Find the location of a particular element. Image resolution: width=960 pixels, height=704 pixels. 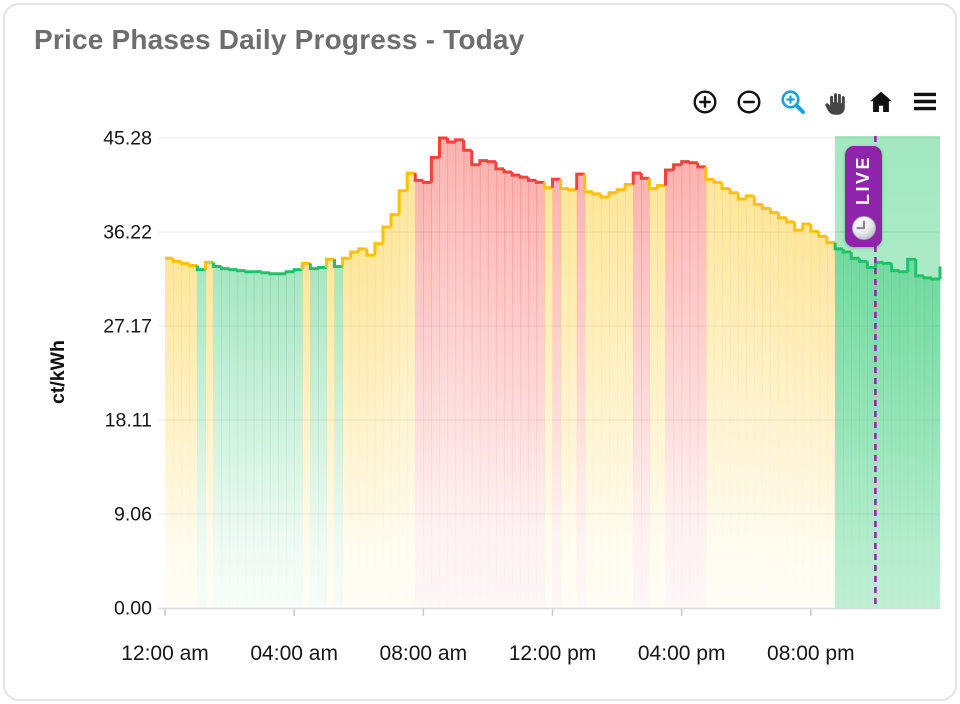

home-icon is located at coordinates (881, 102).